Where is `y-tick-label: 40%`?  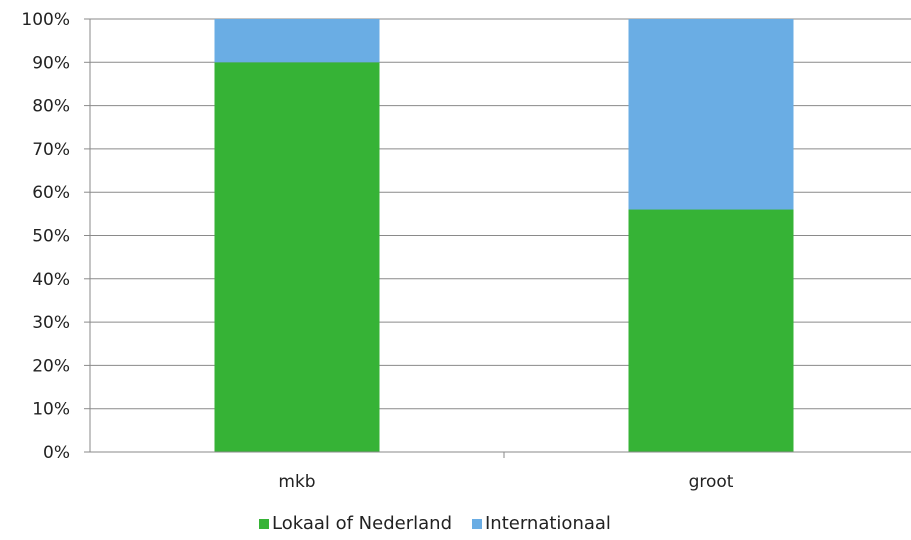 y-tick-label: 40% is located at coordinates (51, 280).